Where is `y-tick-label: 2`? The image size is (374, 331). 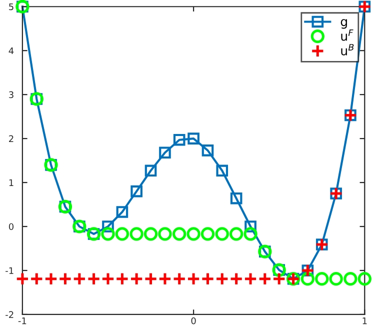
y-tick-label: 2 is located at coordinates (11, 138).